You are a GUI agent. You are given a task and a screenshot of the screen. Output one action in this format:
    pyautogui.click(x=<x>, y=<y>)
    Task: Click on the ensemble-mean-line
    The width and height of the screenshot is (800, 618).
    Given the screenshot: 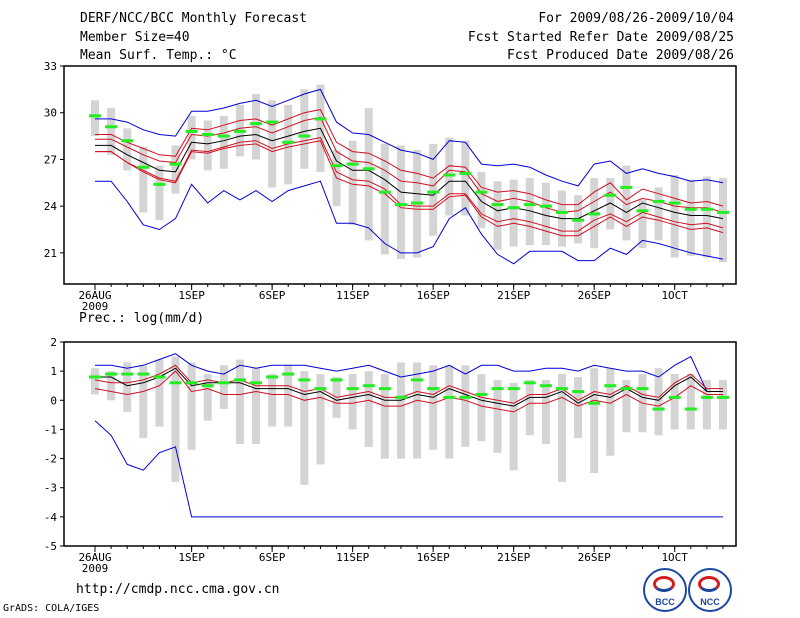 What is the action you would take?
    pyautogui.click(x=409, y=387)
    